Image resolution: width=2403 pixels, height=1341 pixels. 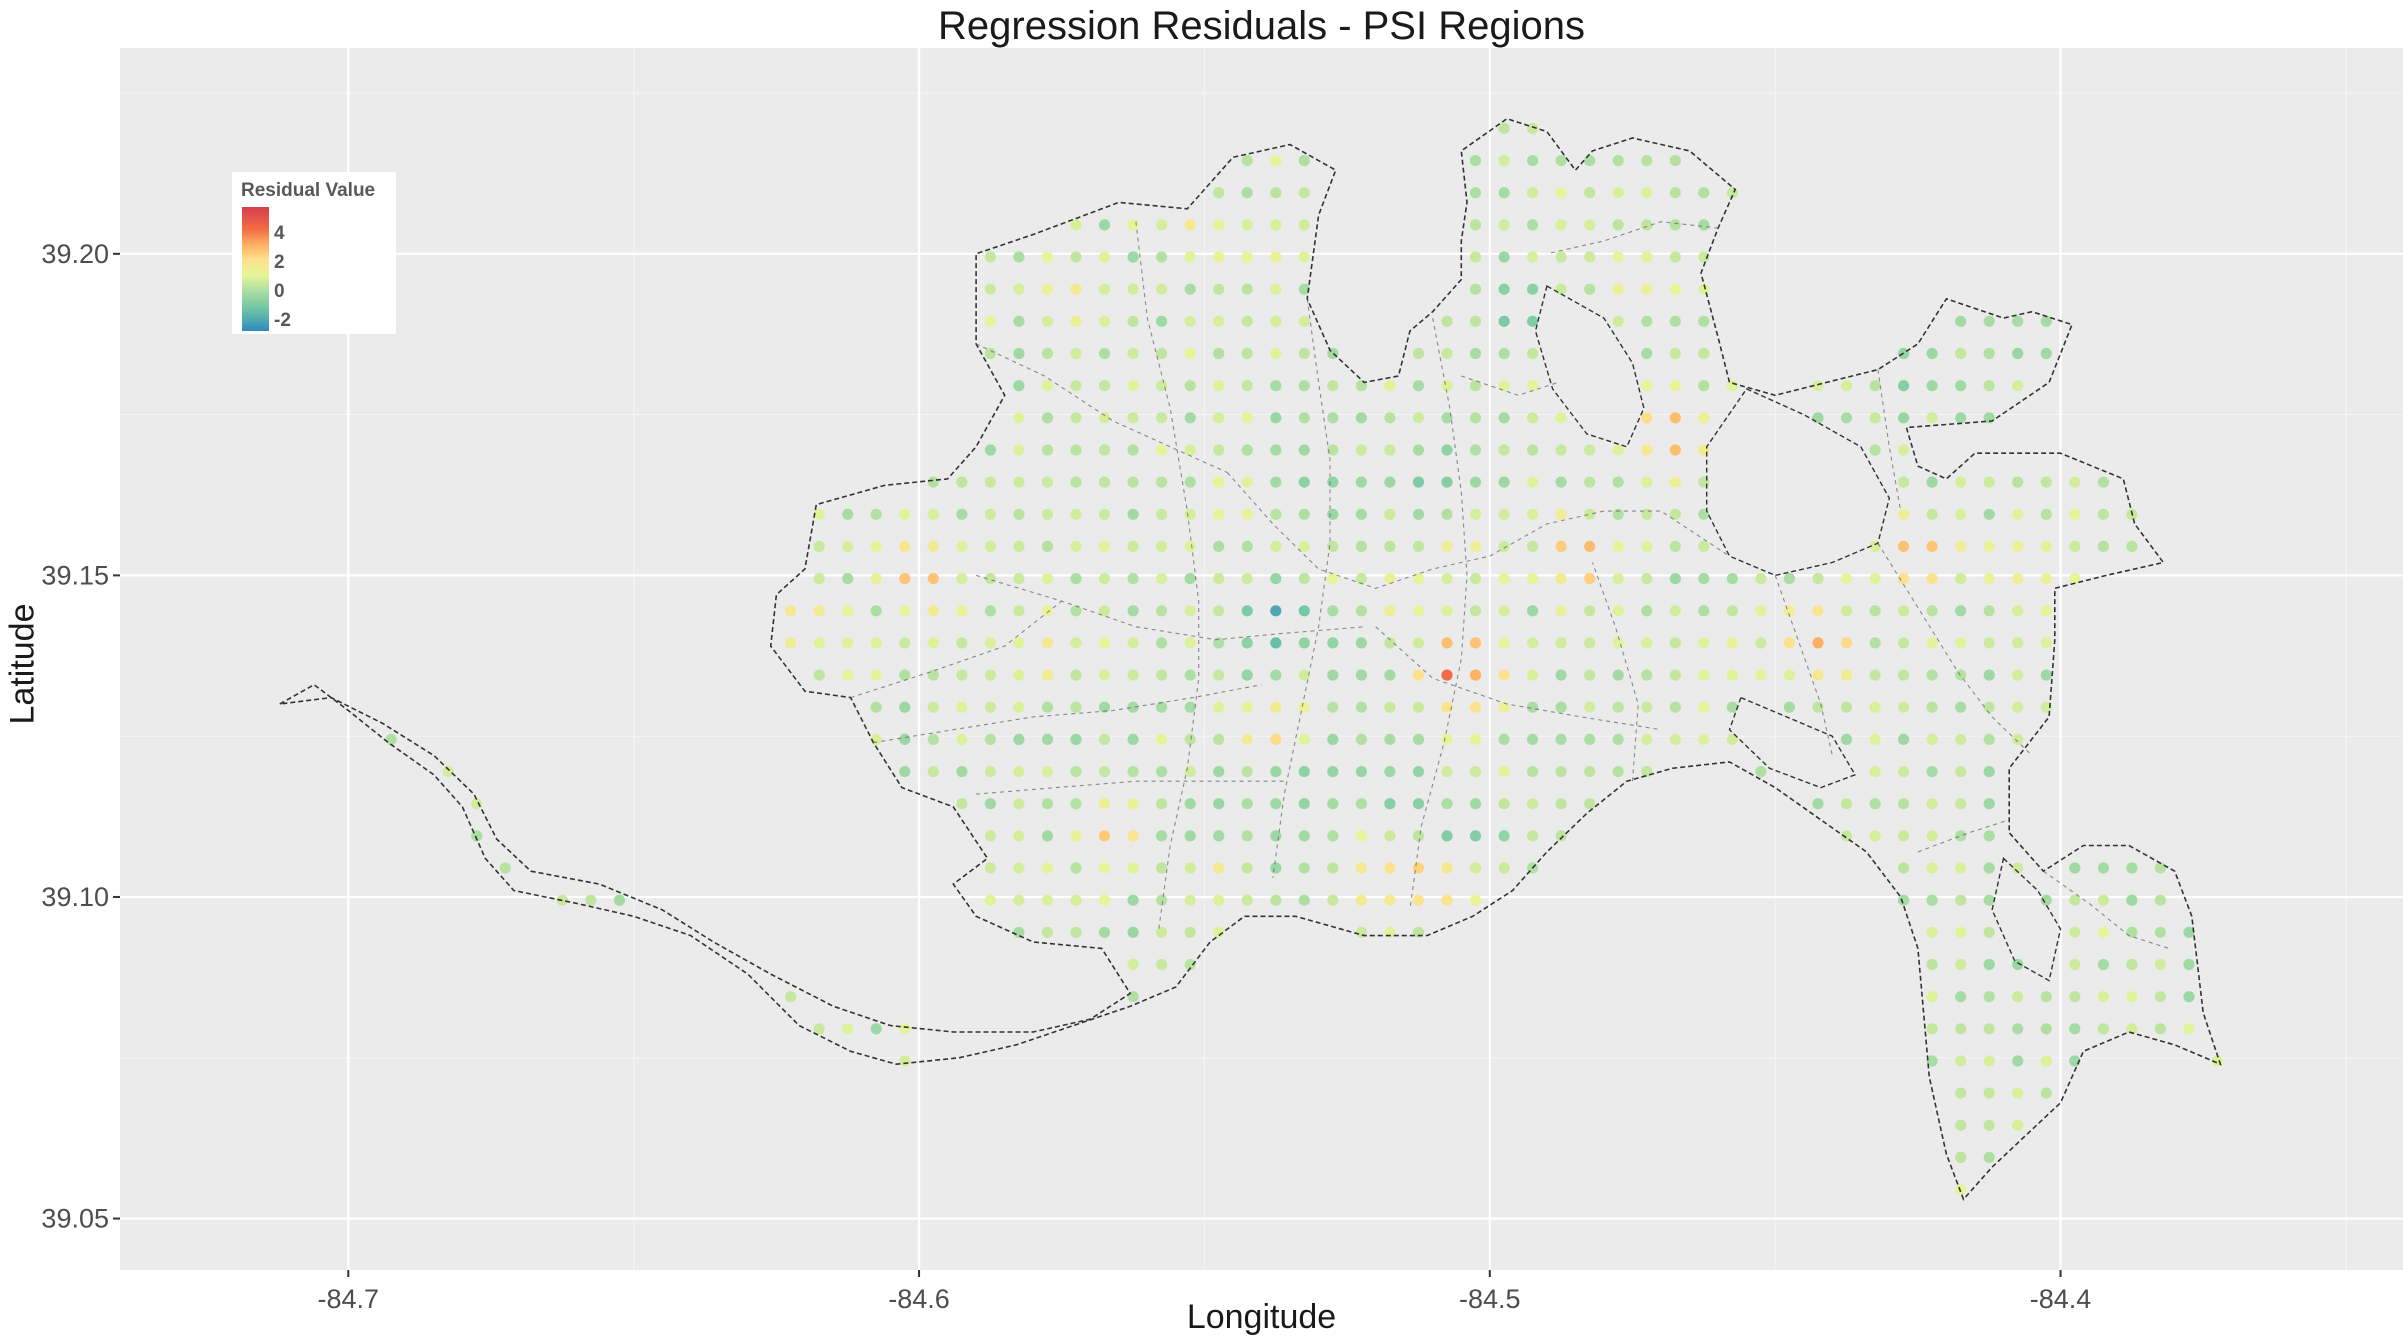 I want to click on excluded-area-boundary, so click(x=1792, y=742).